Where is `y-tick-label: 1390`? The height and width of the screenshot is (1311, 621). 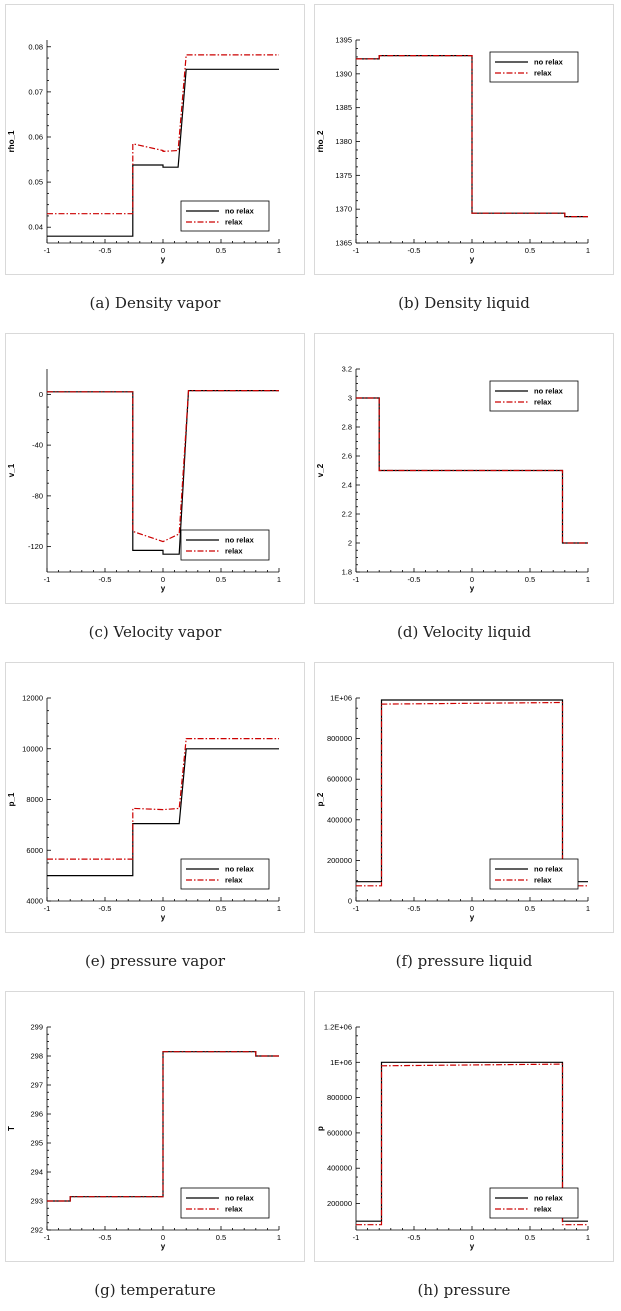 y-tick-label: 1390 is located at coordinates (343, 73).